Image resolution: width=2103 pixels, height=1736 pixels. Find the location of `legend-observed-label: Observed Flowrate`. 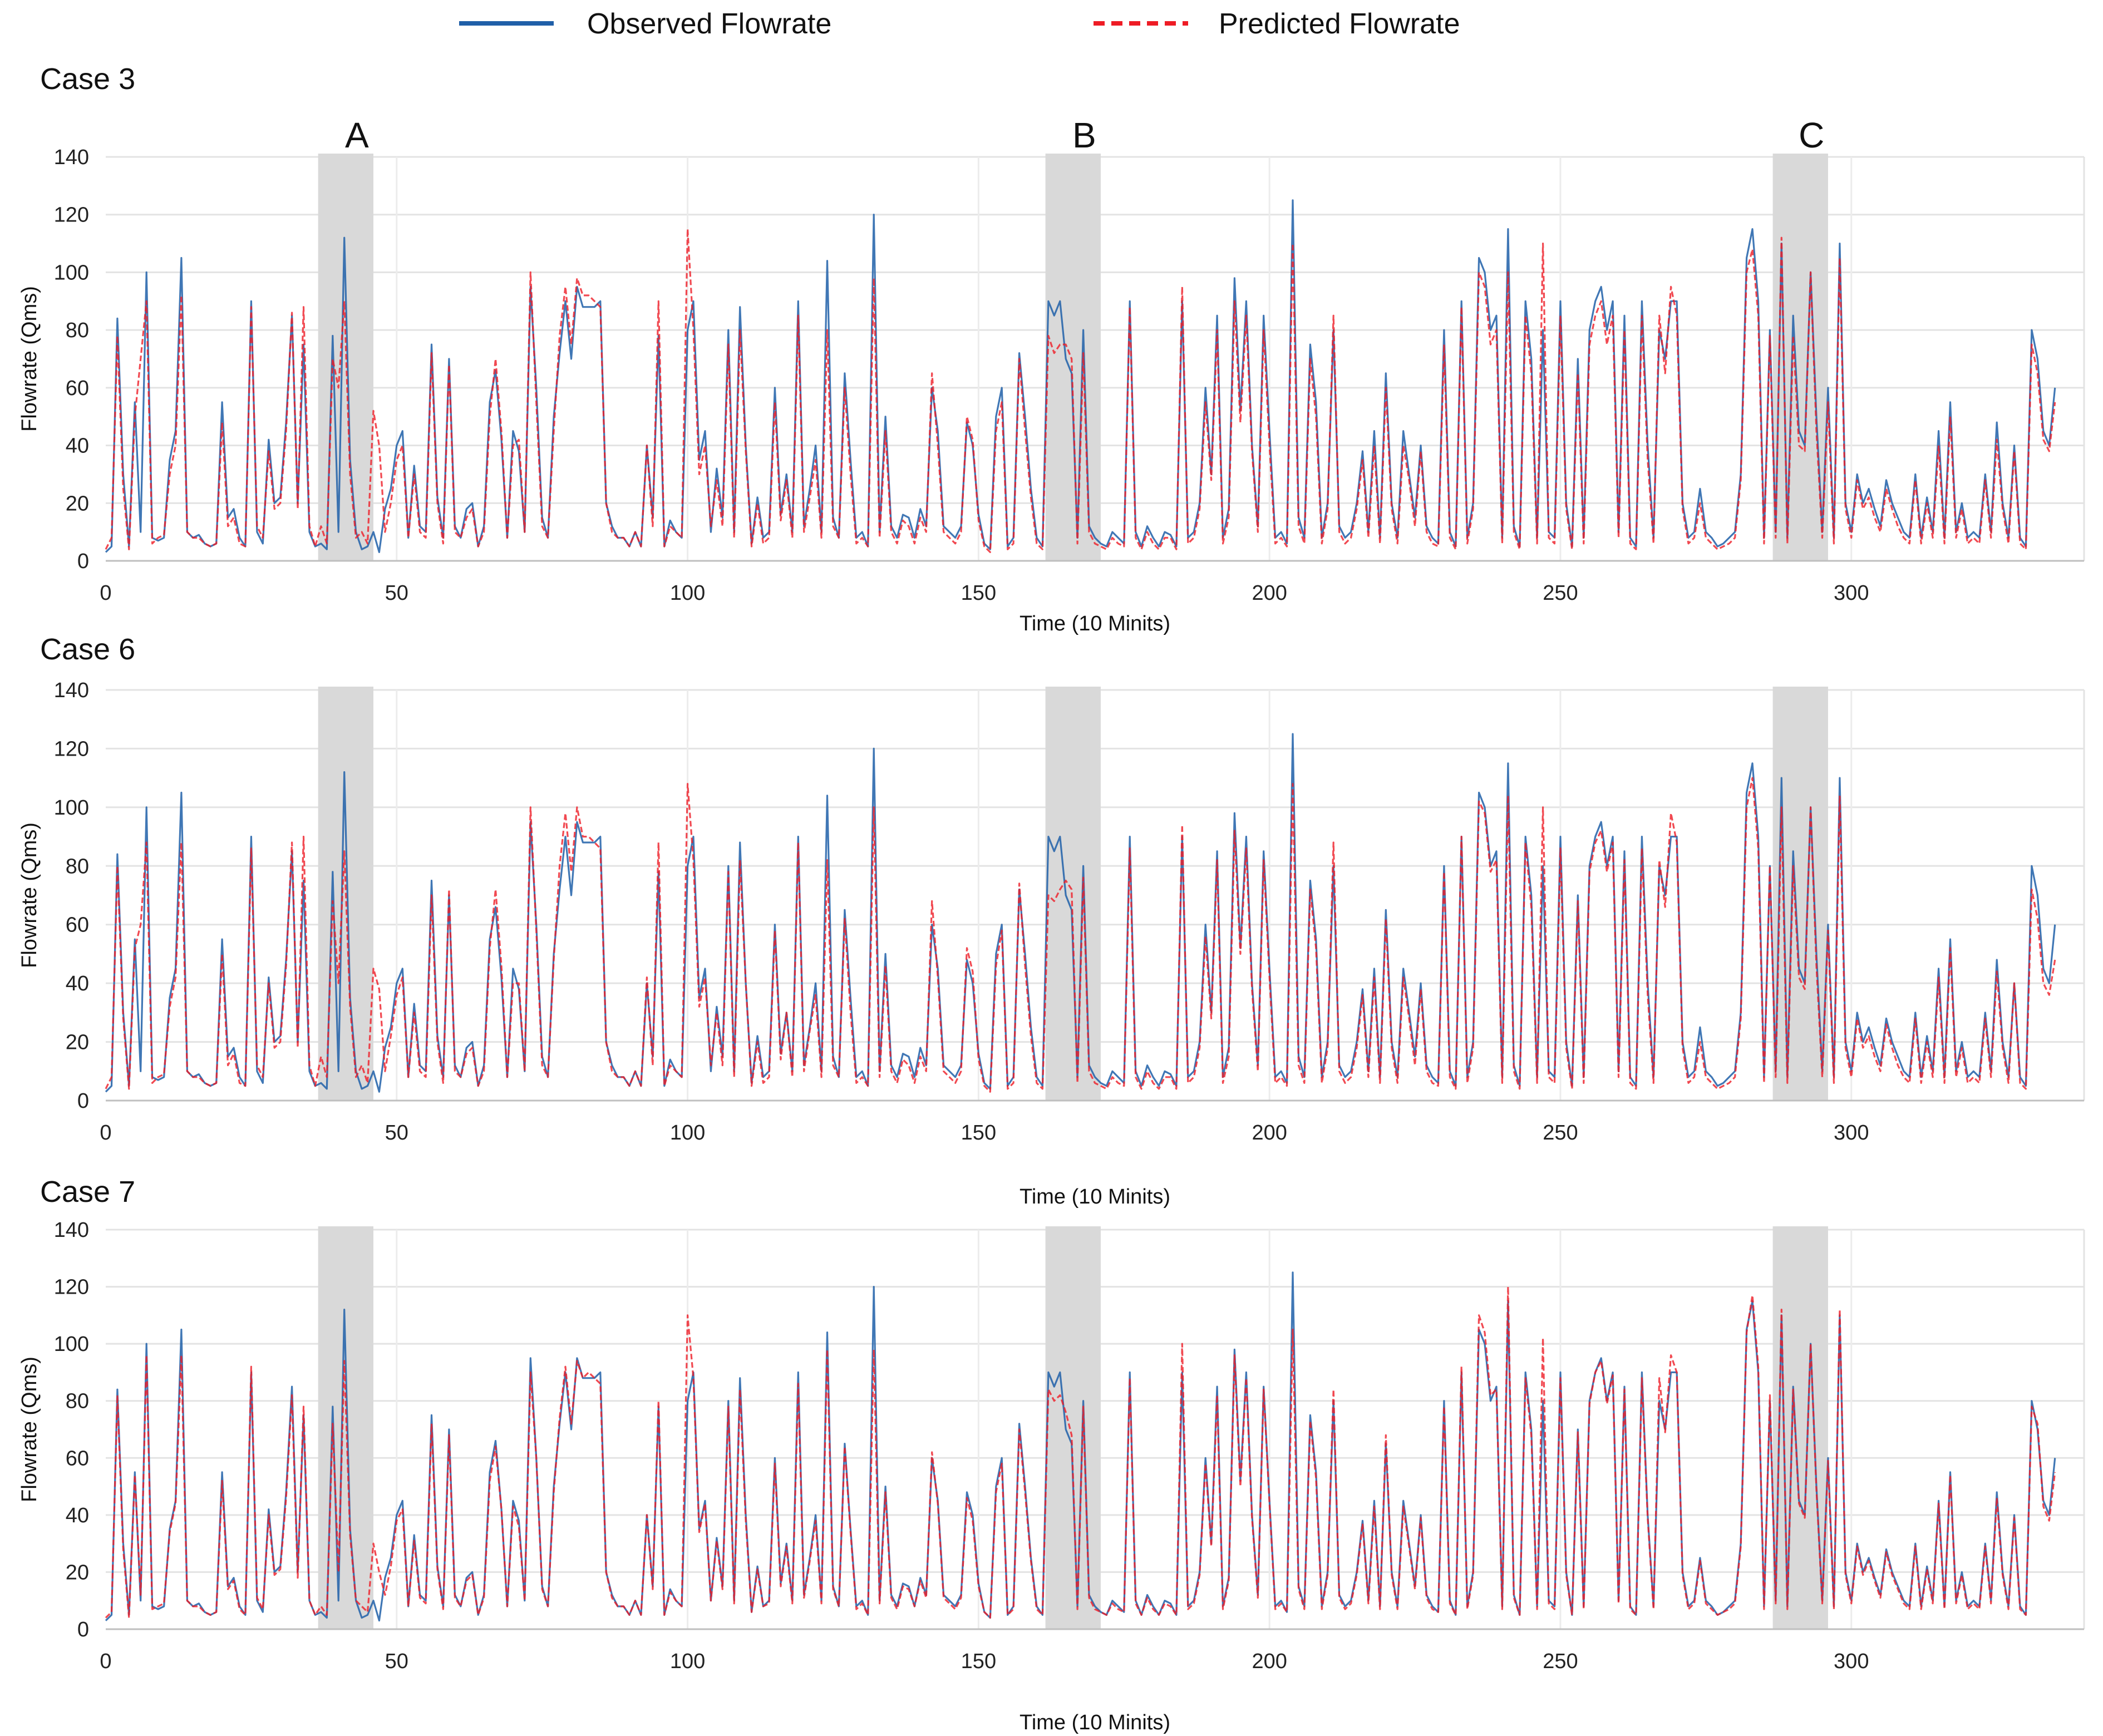

legend-observed-label: Observed Flowrate is located at coordinates (709, 24).